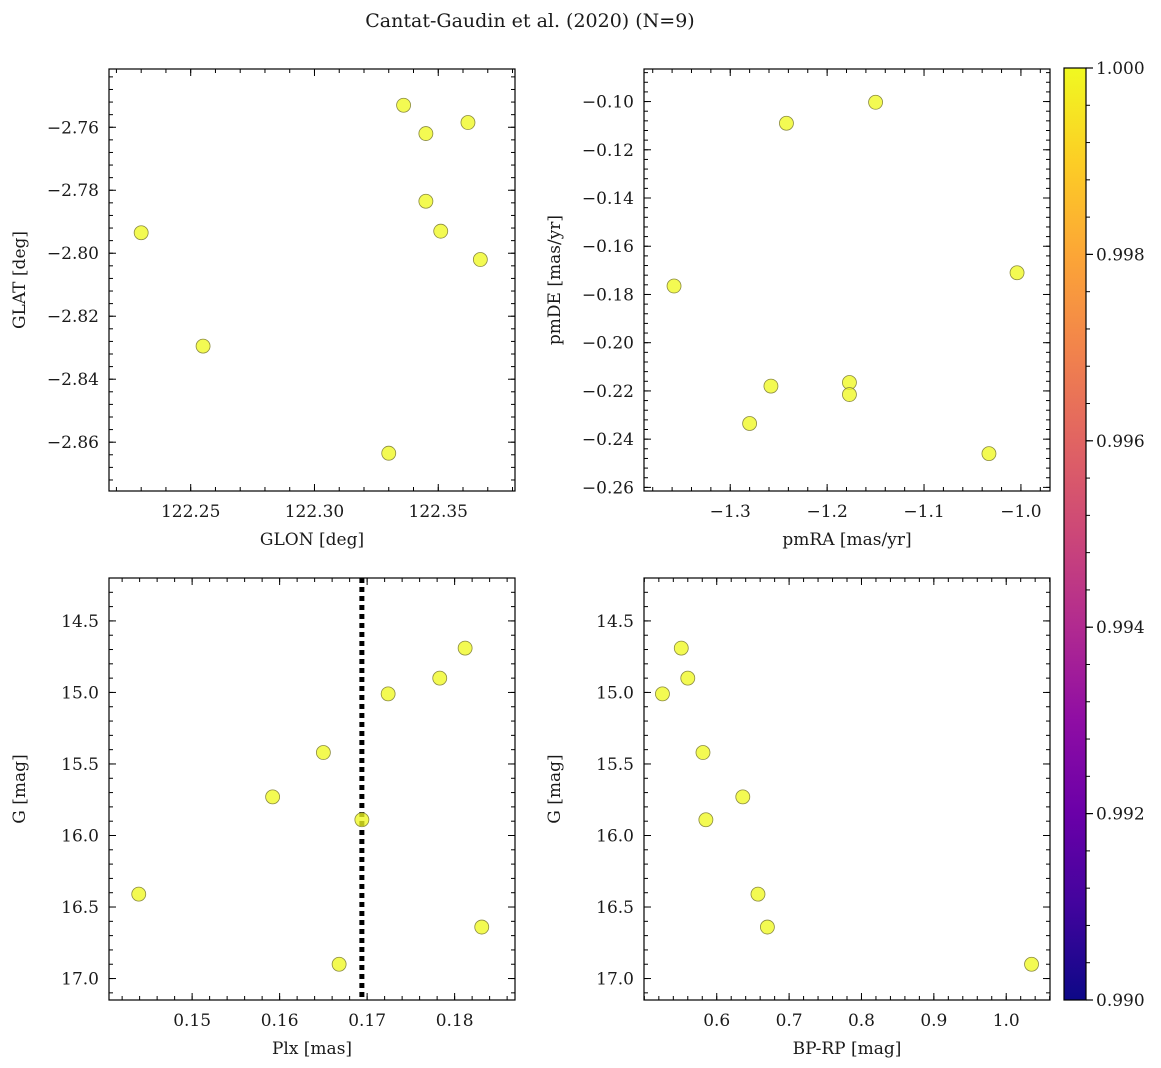 The image size is (1161, 1068). Describe the element at coordinates (73, 128) in the screenshot. I see `y-tick-label: −2.76` at that location.